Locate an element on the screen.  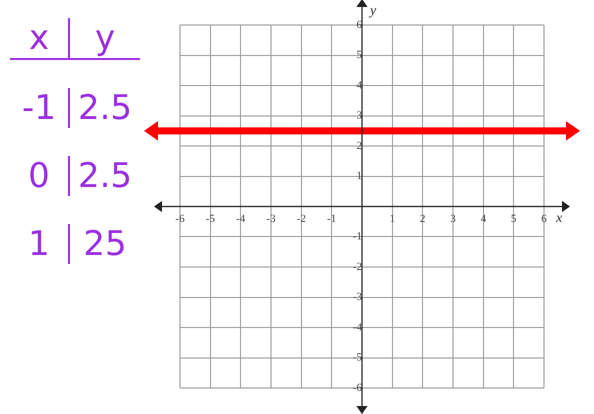
y-tick-label: -4 is located at coordinates (357, 327).